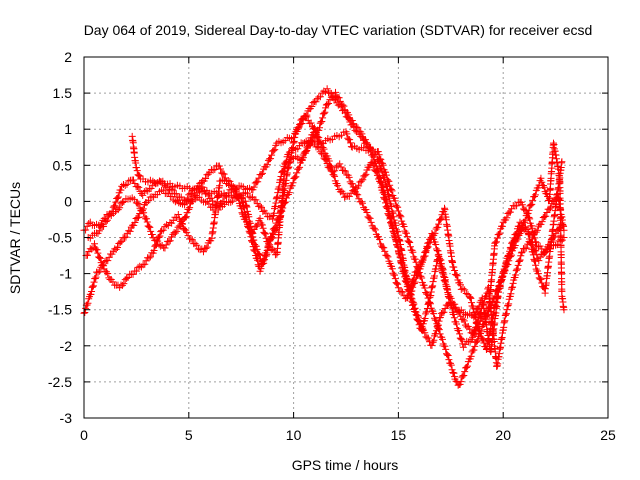  I want to click on y-tick-label: -0.5, so click(60, 238).